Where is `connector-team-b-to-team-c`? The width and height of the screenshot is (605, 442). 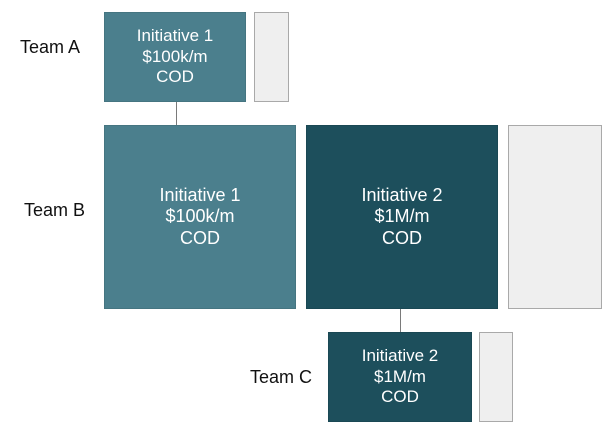
connector-team-b-to-team-c is located at coordinates (400, 321).